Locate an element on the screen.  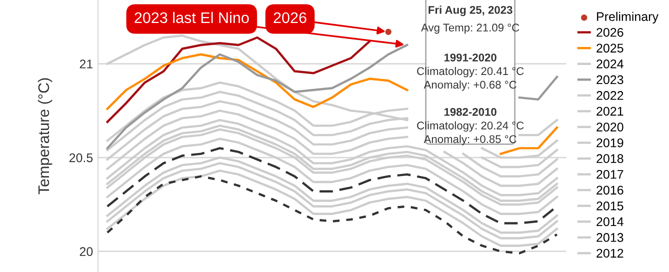
legend-label: 2016 is located at coordinates (610, 190).